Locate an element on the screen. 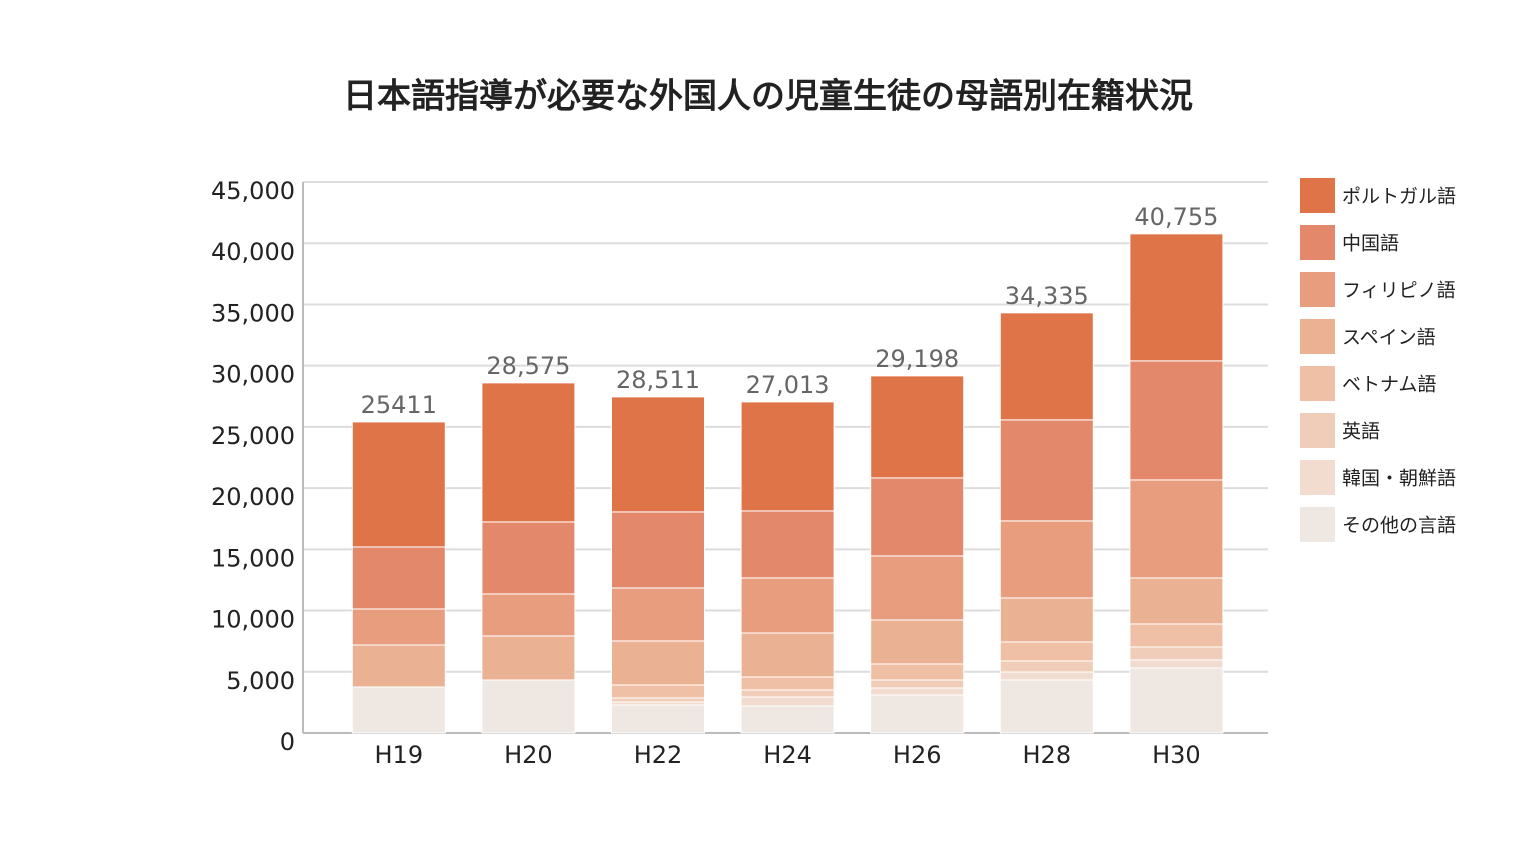  x-tick-label: H28 is located at coordinates (1047, 755).